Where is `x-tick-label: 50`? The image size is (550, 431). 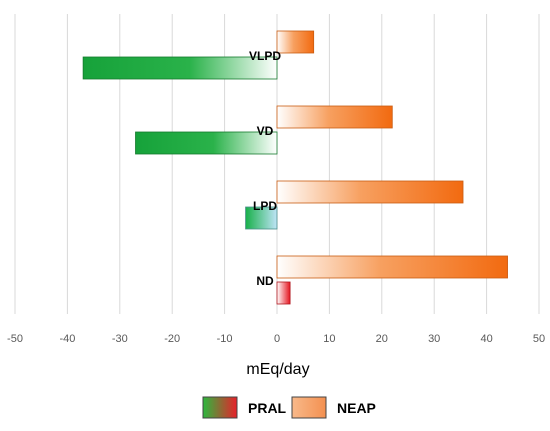 x-tick-label: 50 is located at coordinates (539, 339).